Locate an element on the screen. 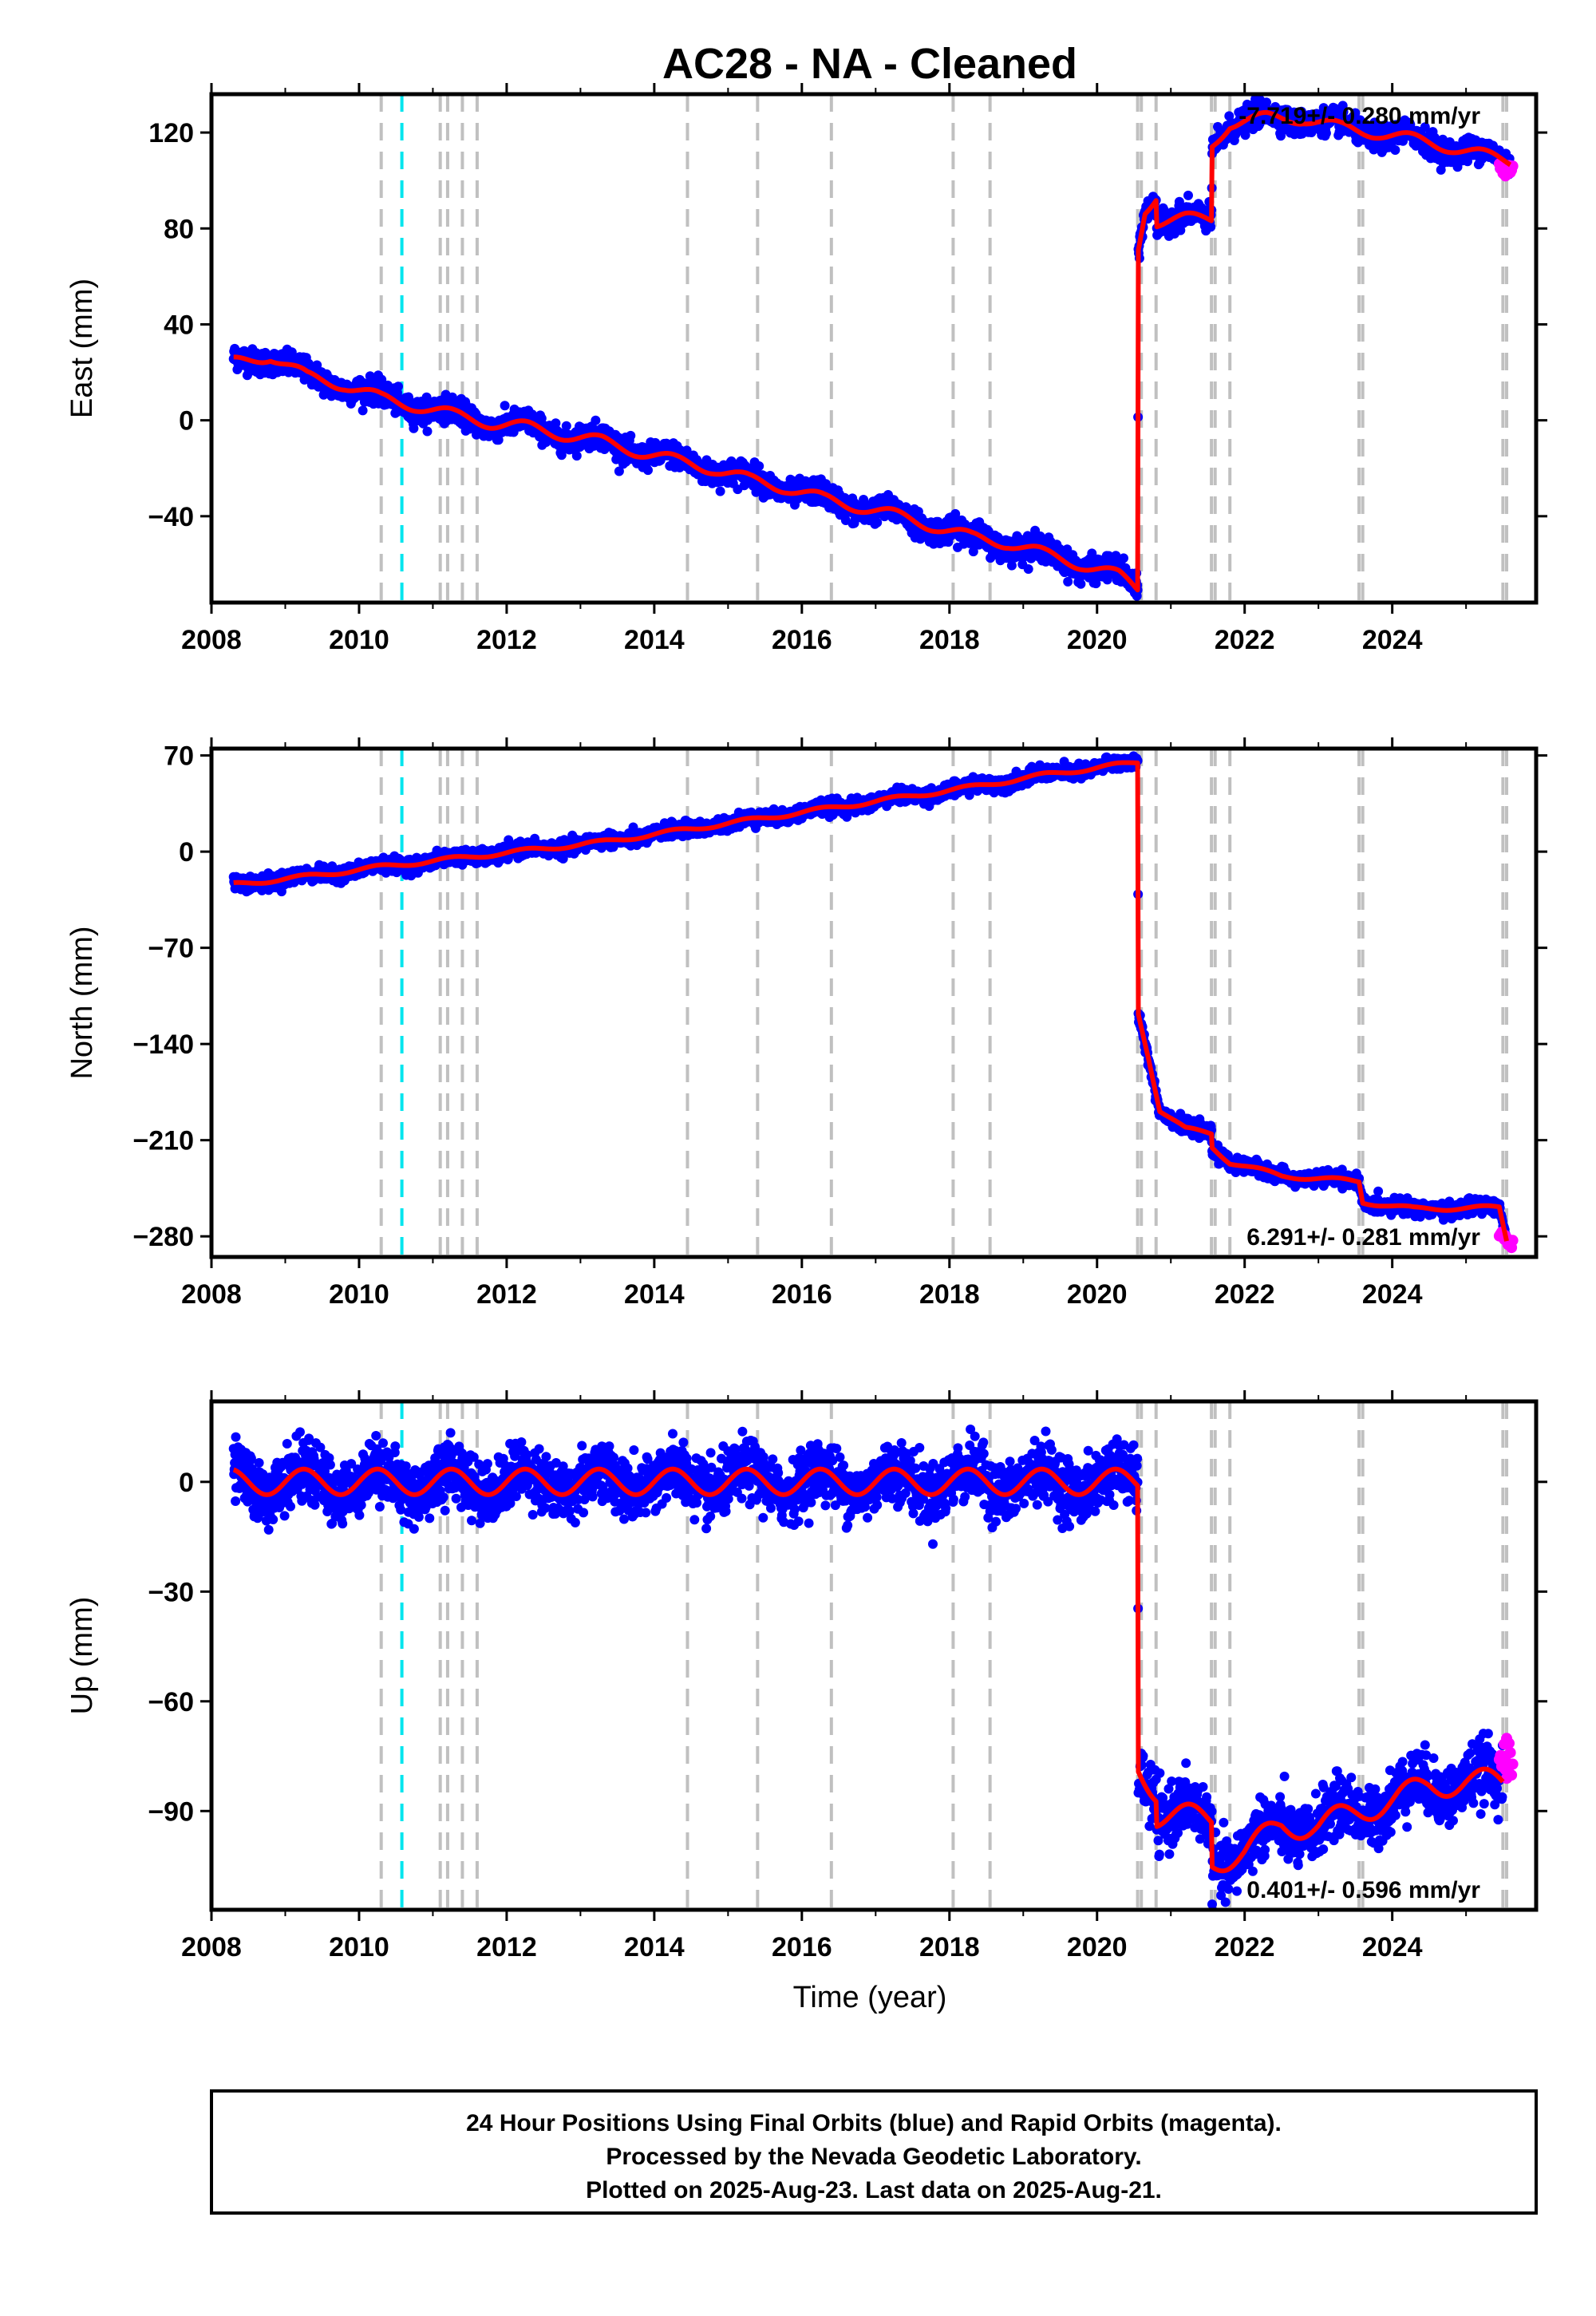  chart-title: AC28 - NA - Cleaned is located at coordinates (869, 64).